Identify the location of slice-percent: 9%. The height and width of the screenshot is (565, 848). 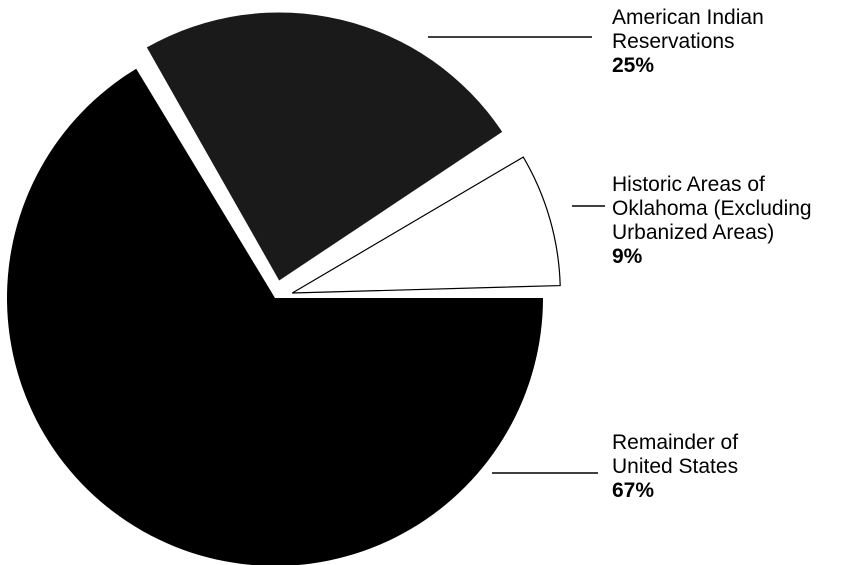
(627, 256).